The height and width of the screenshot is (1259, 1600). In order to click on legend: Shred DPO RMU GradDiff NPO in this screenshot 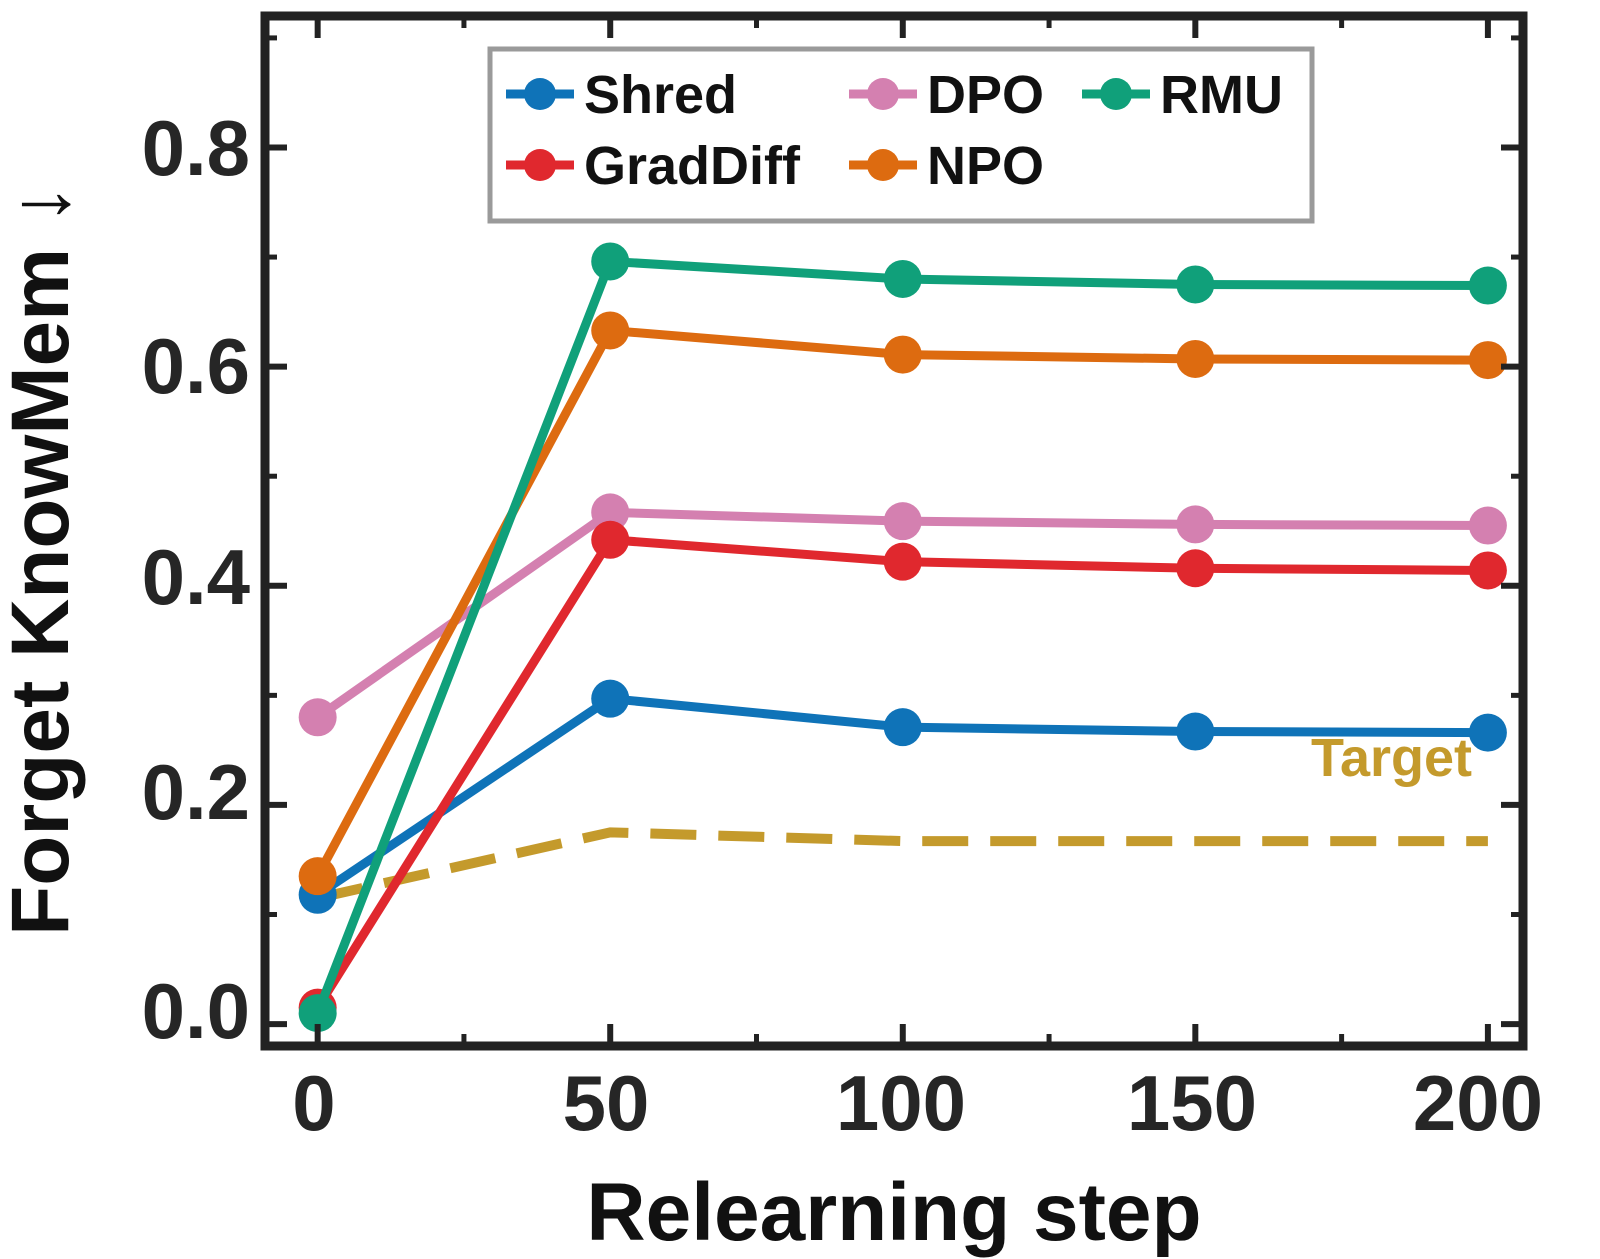, I will do `click(901, 135)`.